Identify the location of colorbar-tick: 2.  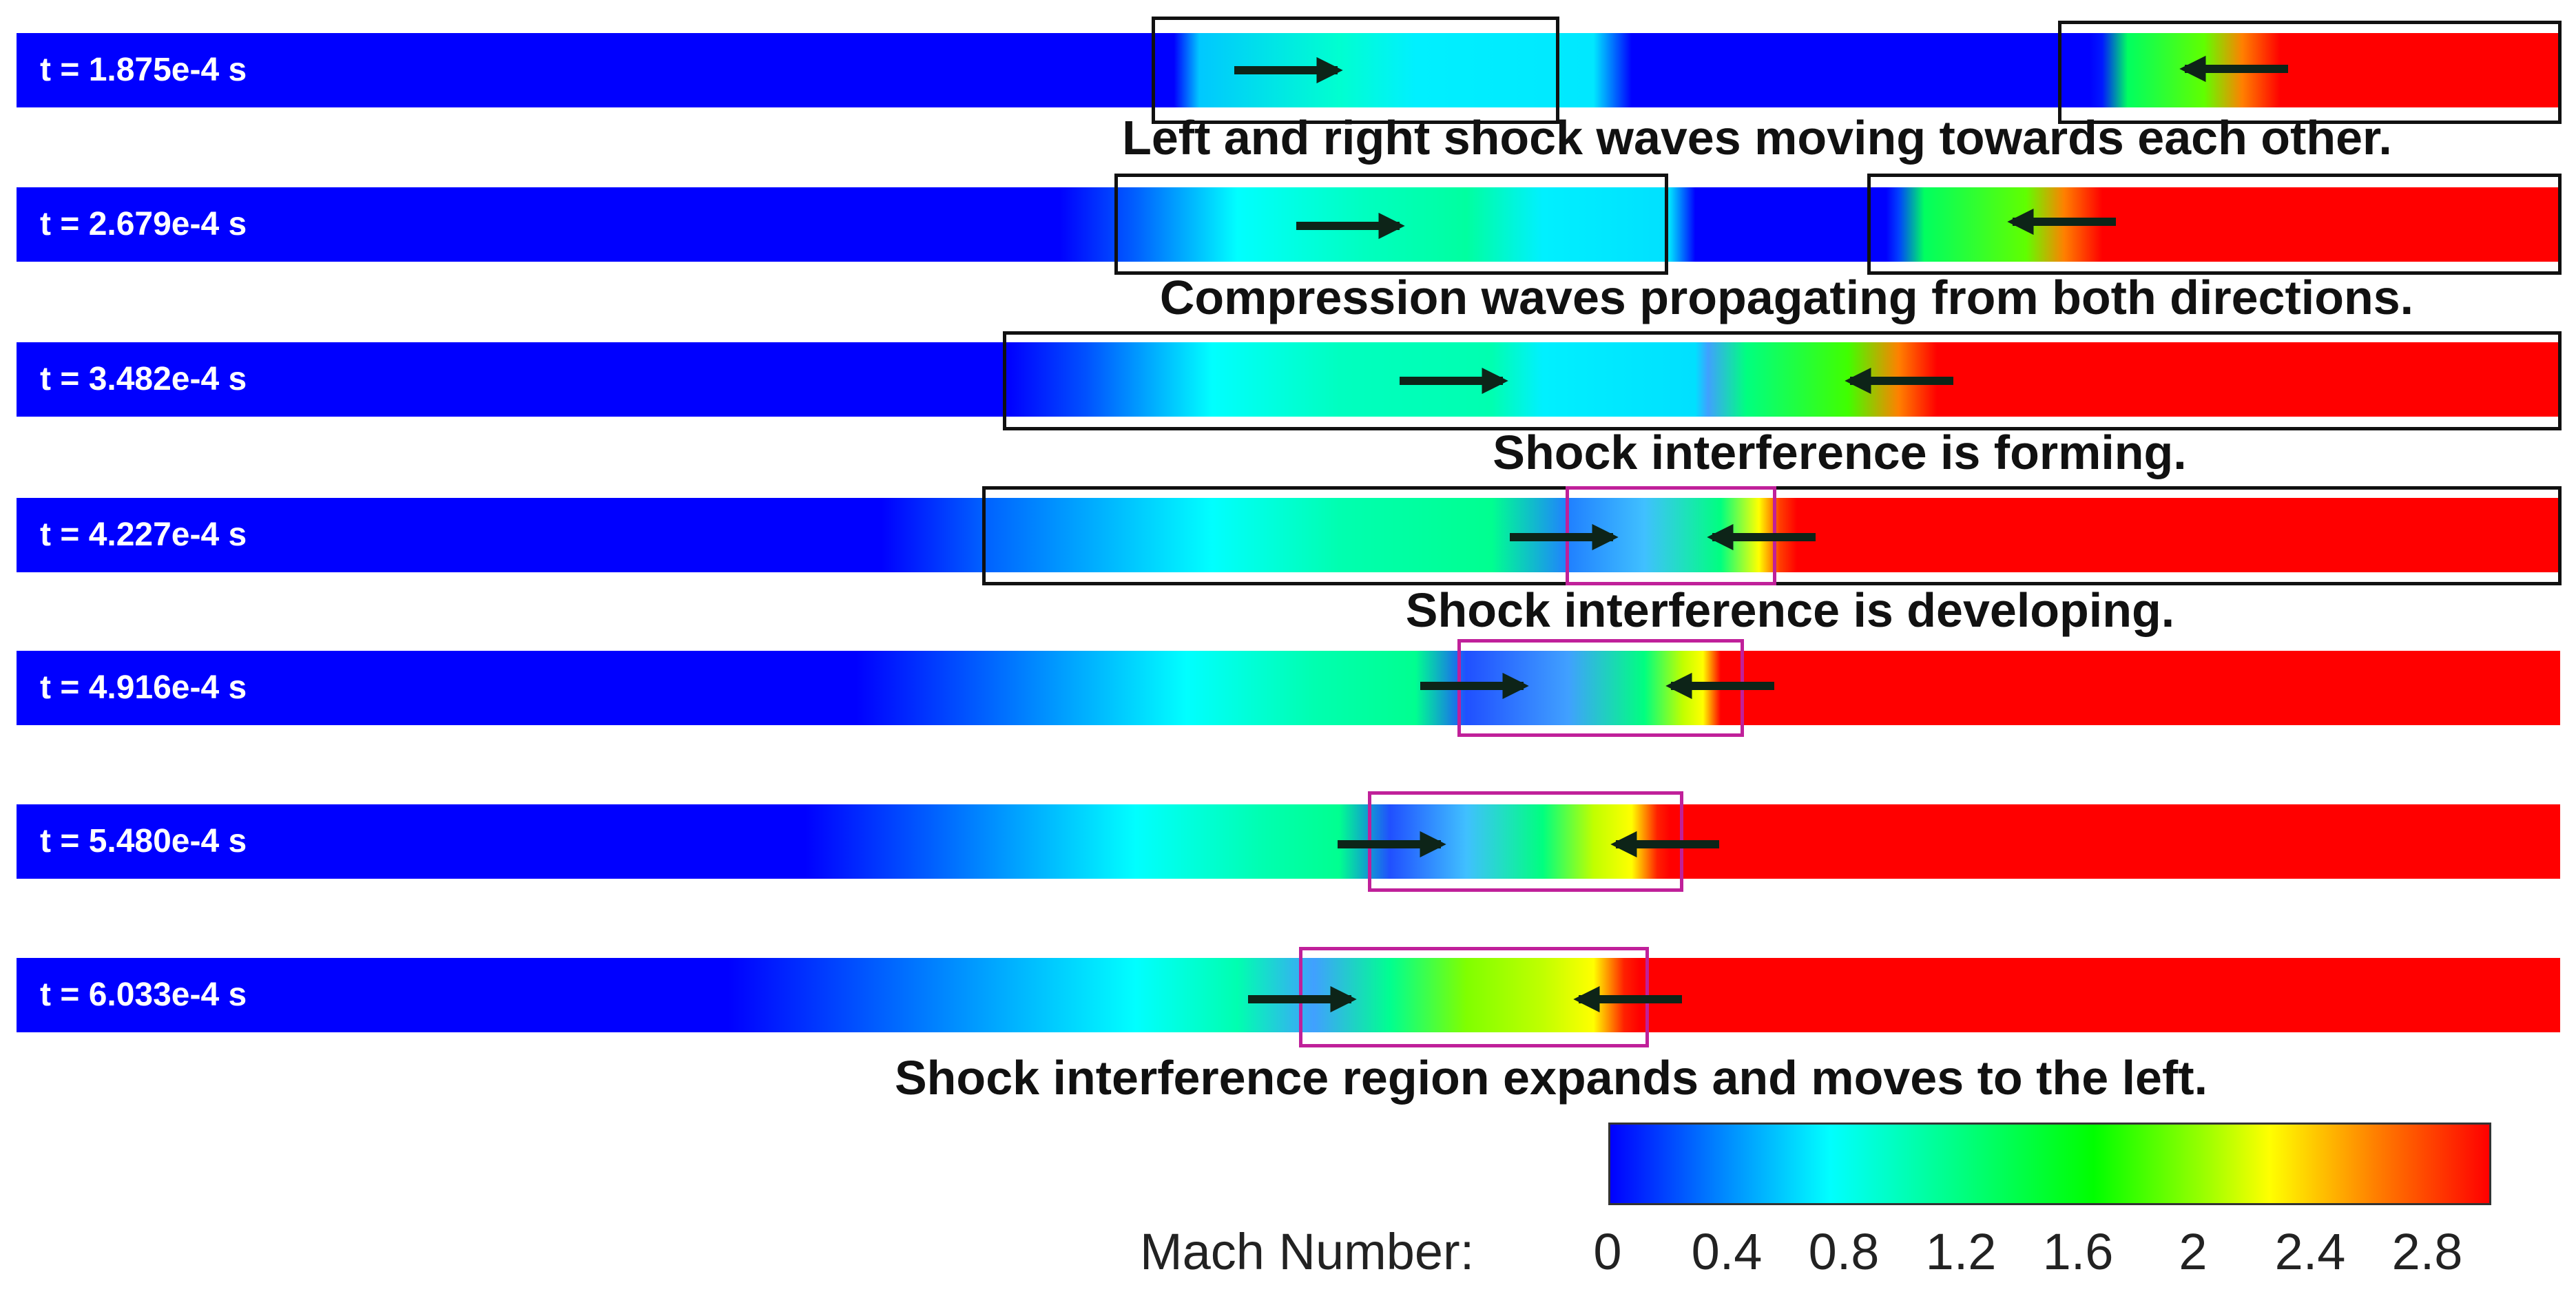
(2193, 1251).